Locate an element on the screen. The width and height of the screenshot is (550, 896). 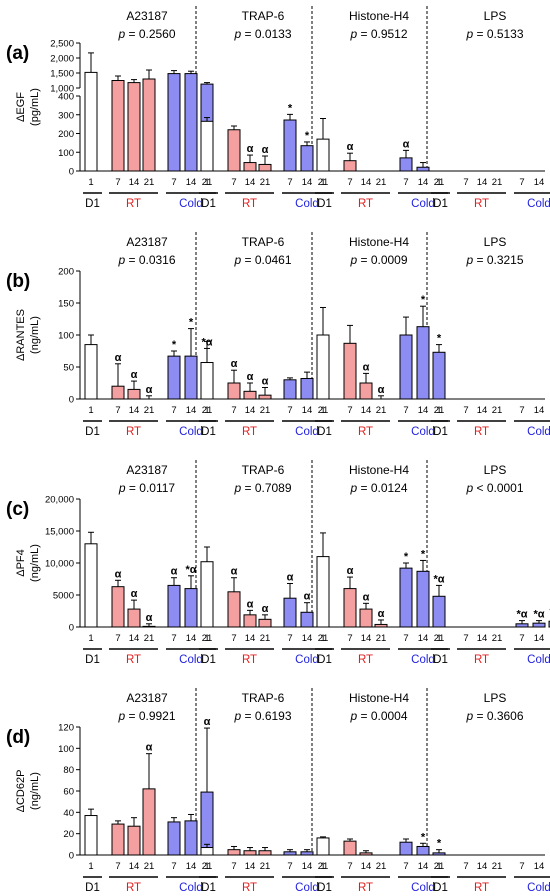
y-tick-label: 2,000 is located at coordinates (62, 59).